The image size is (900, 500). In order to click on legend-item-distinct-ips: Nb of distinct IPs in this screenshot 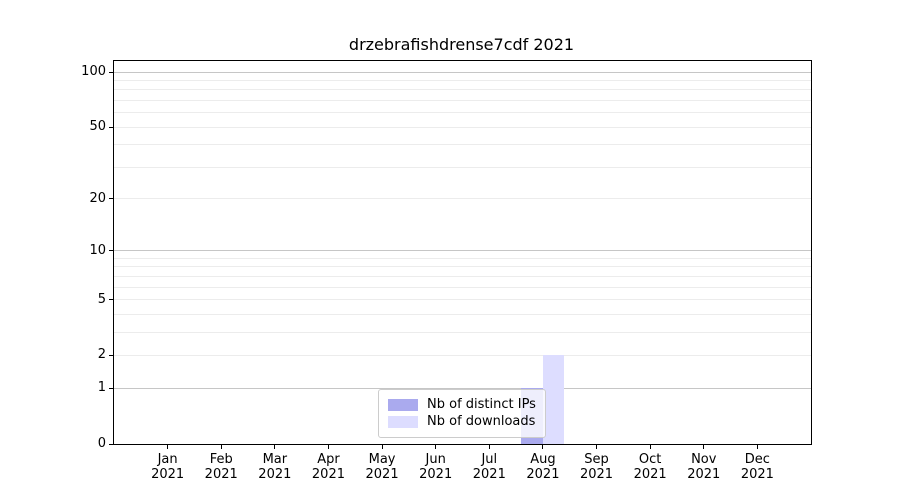, I will do `click(462, 405)`.